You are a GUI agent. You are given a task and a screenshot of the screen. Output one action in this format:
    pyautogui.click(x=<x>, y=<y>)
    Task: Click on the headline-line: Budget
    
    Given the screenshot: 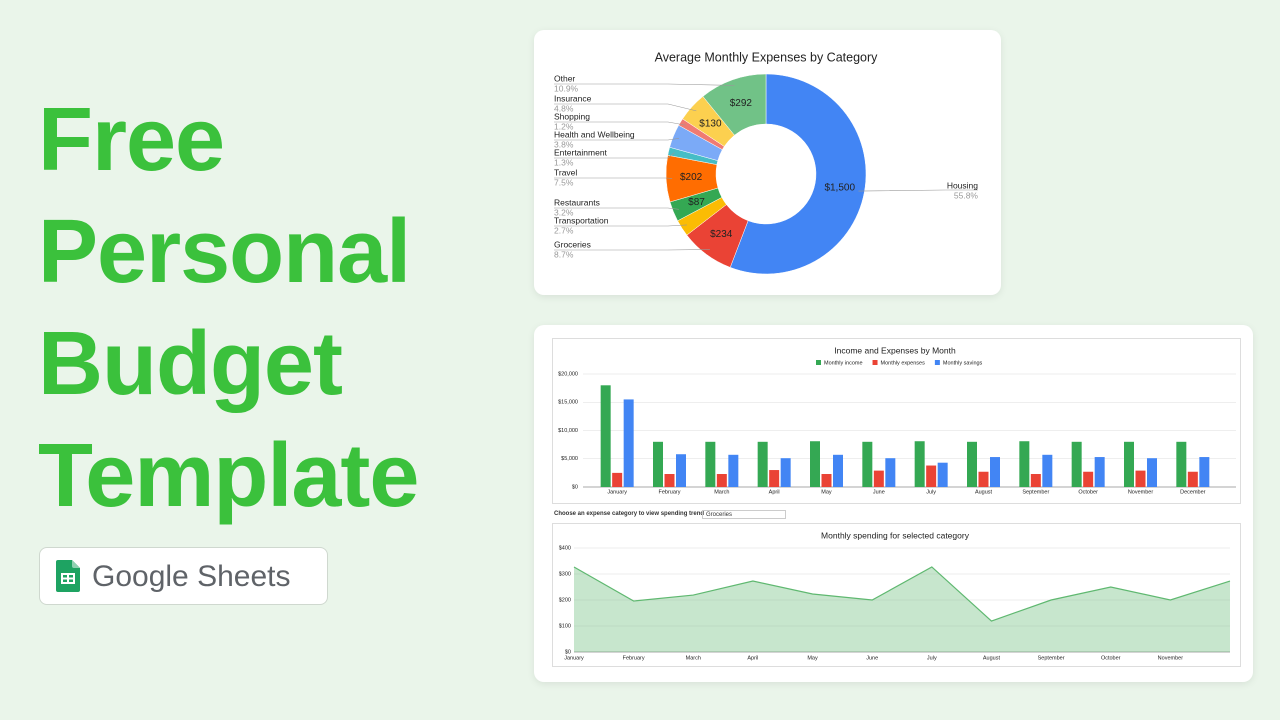 What is the action you would take?
    pyautogui.click(x=190, y=364)
    